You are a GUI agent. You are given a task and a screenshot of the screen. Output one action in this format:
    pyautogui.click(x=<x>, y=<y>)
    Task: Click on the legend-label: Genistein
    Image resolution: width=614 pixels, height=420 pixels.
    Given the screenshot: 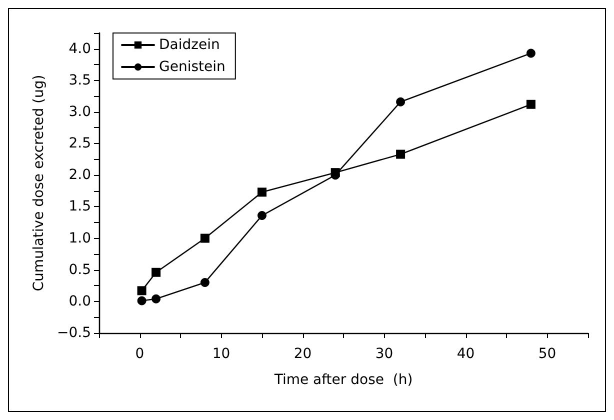 What is the action you would take?
    pyautogui.click(x=192, y=67)
    